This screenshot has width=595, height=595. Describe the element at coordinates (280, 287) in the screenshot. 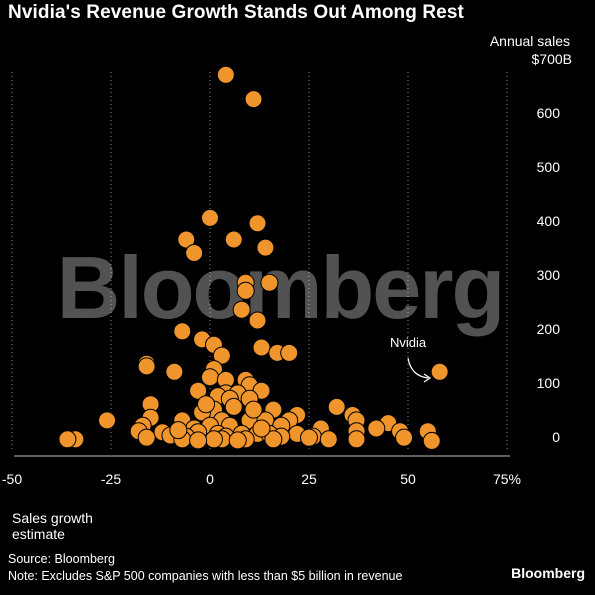

I see `watermark: Bloomberg` at that location.